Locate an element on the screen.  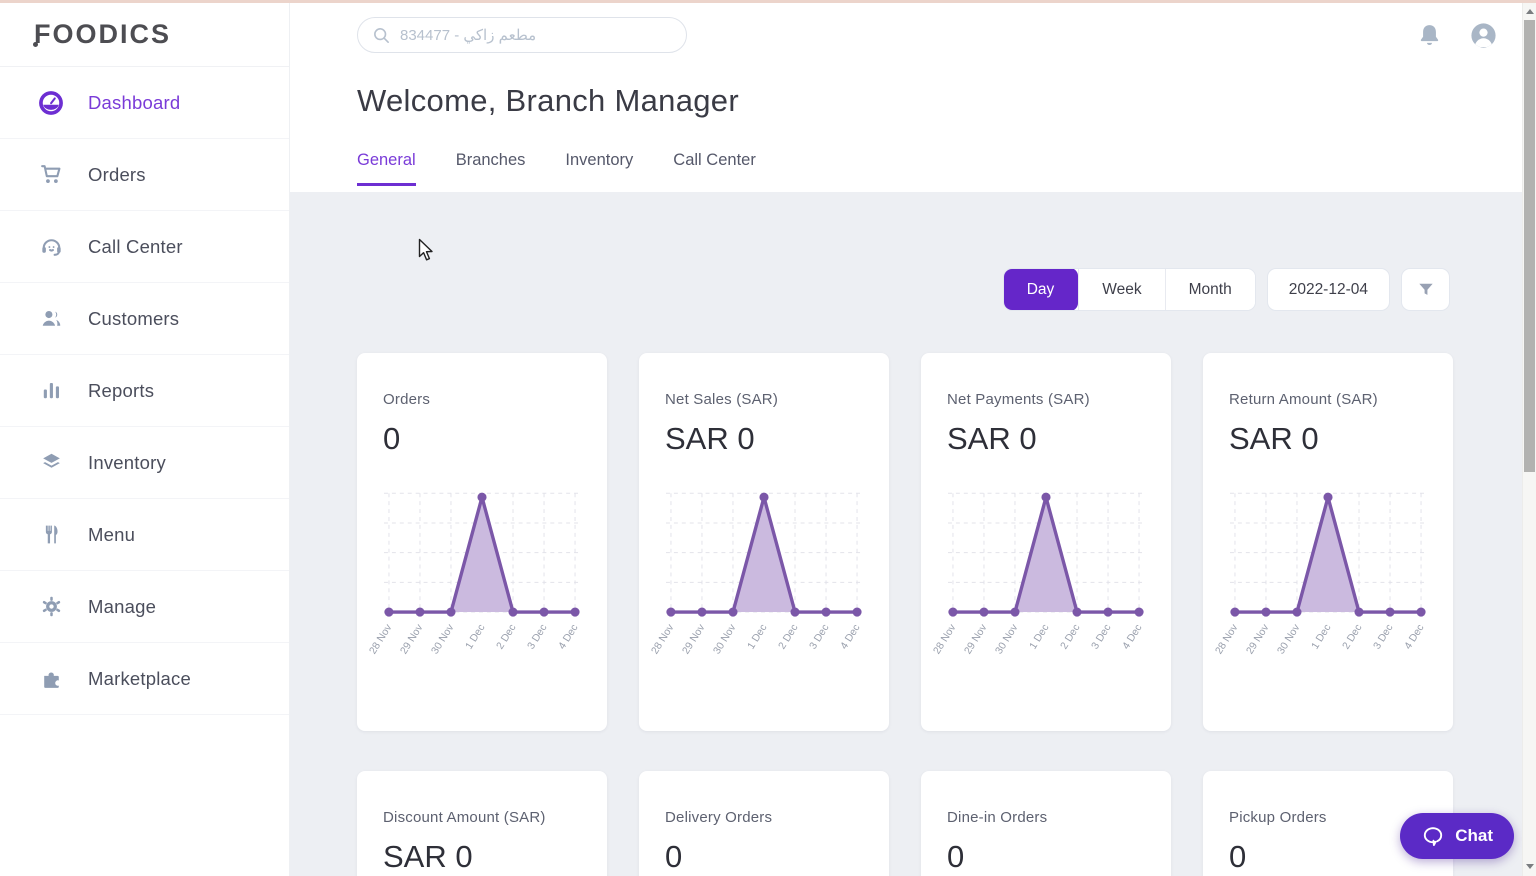
chat-bubble-icon is located at coordinates (1433, 836).